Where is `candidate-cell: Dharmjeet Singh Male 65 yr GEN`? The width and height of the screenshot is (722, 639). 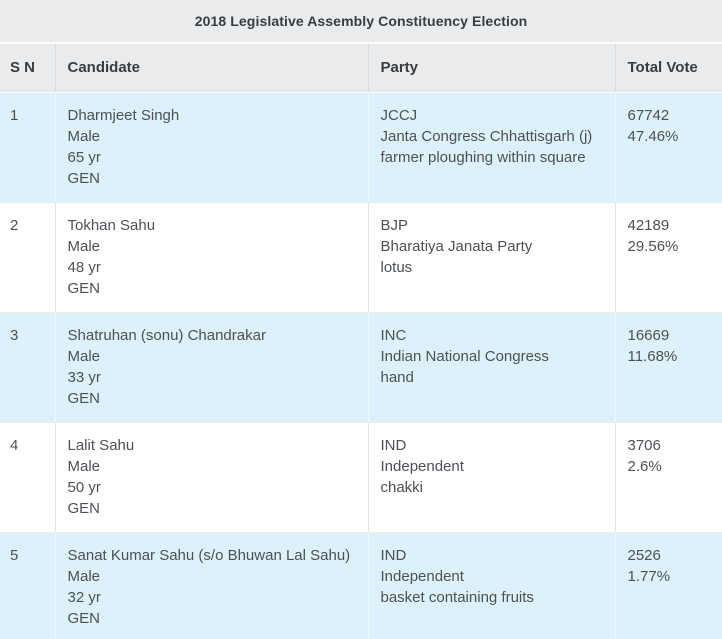 candidate-cell: Dharmjeet Singh Male 65 yr GEN is located at coordinates (211, 147).